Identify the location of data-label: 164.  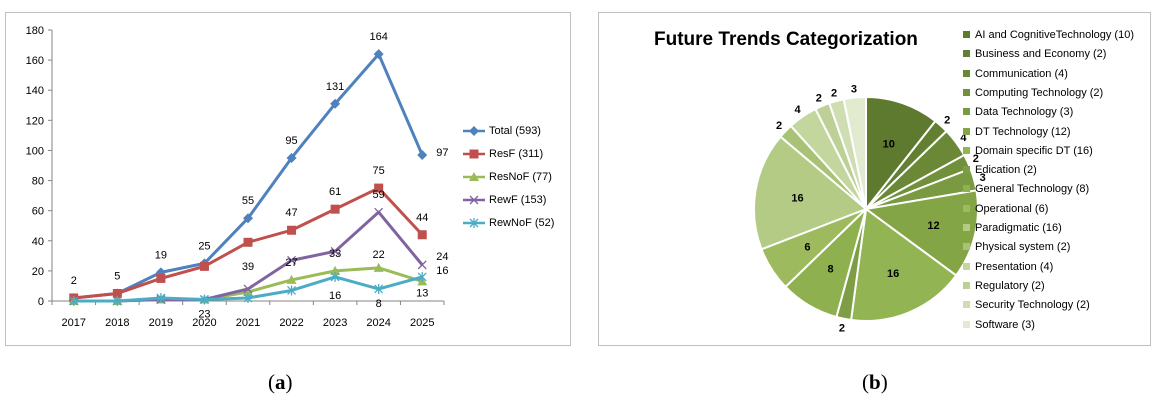
(378, 37).